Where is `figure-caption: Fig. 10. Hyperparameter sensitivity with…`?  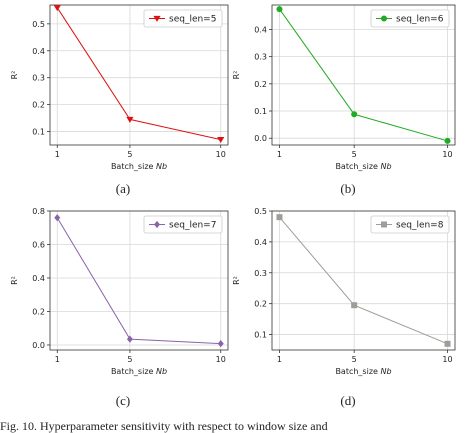 figure-caption: Fig. 10. Hyperparameter sensitivity with… is located at coordinates (164, 426).